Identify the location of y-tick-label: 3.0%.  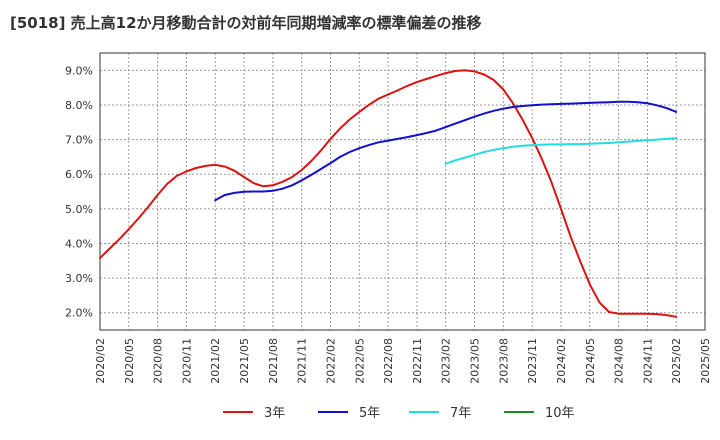
(79, 278).